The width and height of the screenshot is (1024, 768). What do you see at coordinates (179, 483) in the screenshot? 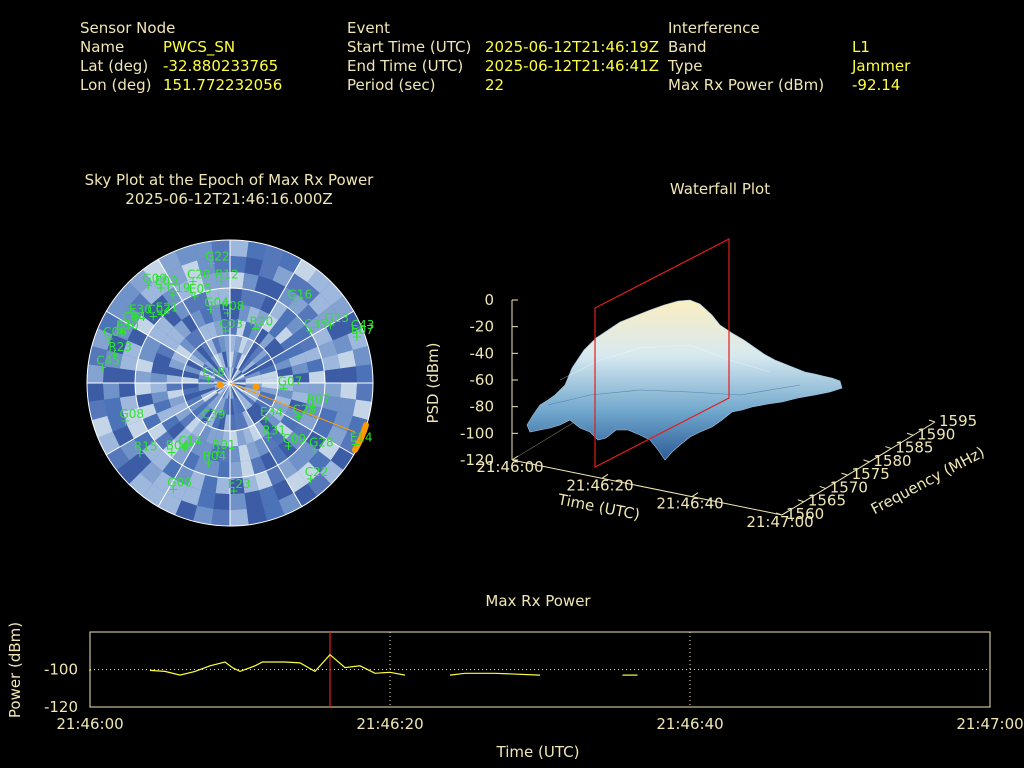
I see `satellite-label: G06` at bounding box center [179, 483].